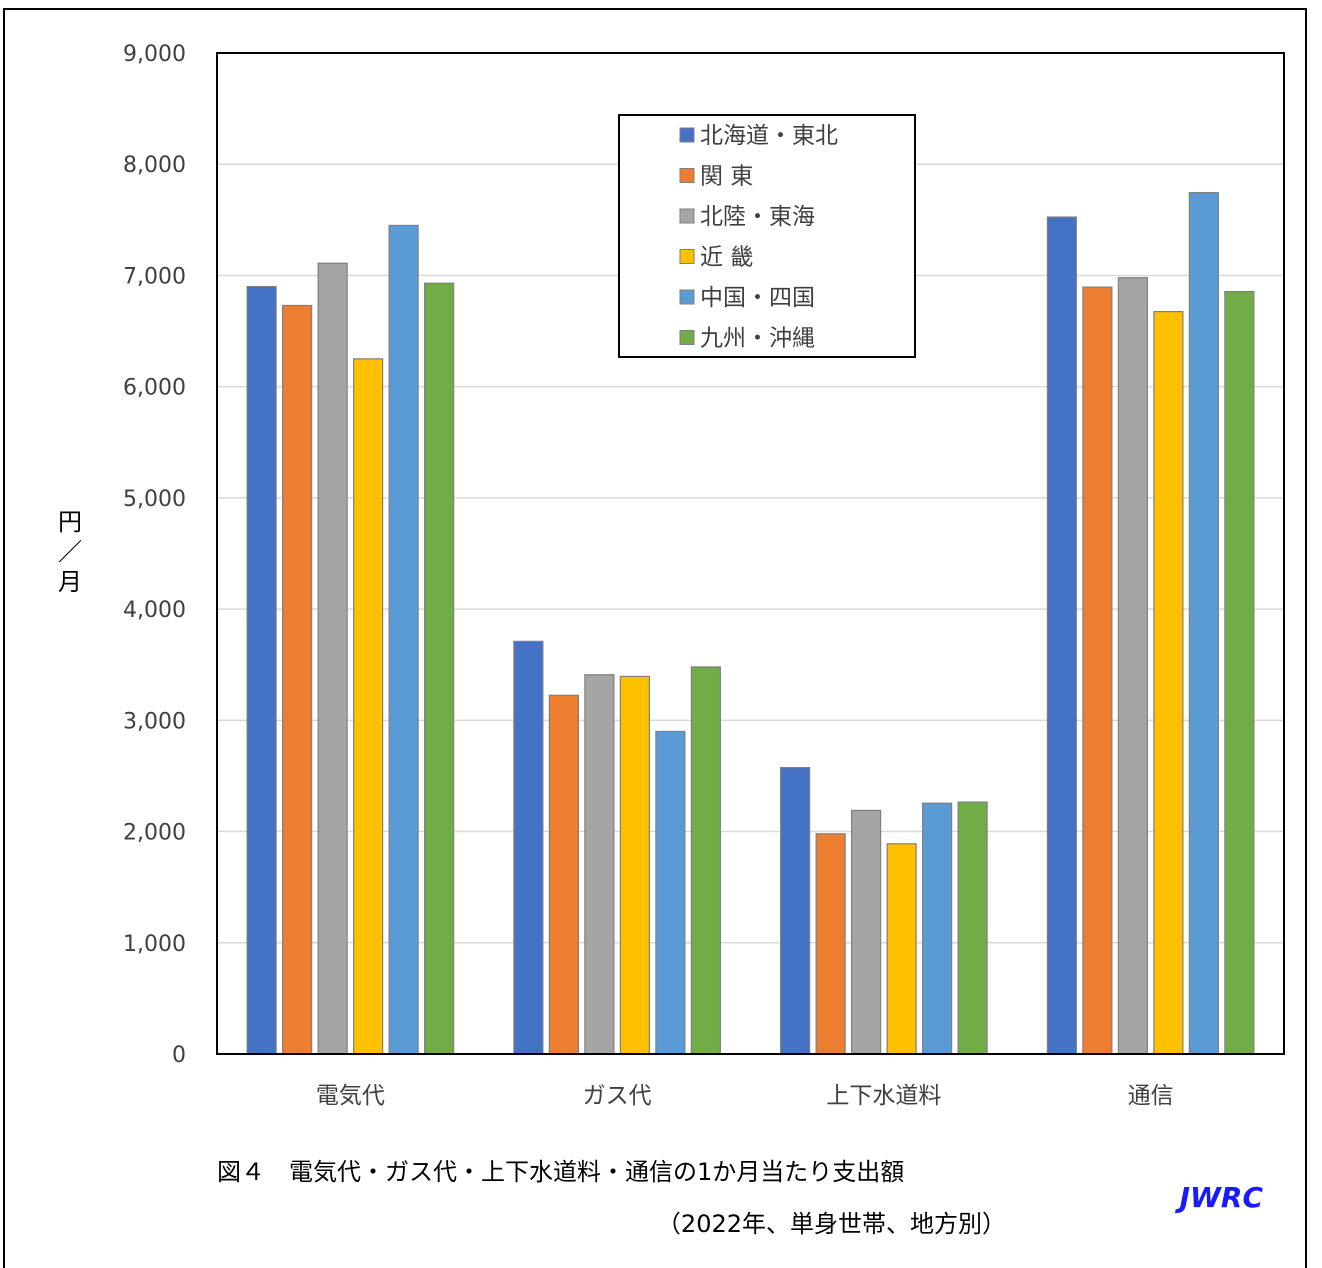 The image size is (1322, 1268). Describe the element at coordinates (154, 721) in the screenshot. I see `y-tick-label: 3,000` at that location.